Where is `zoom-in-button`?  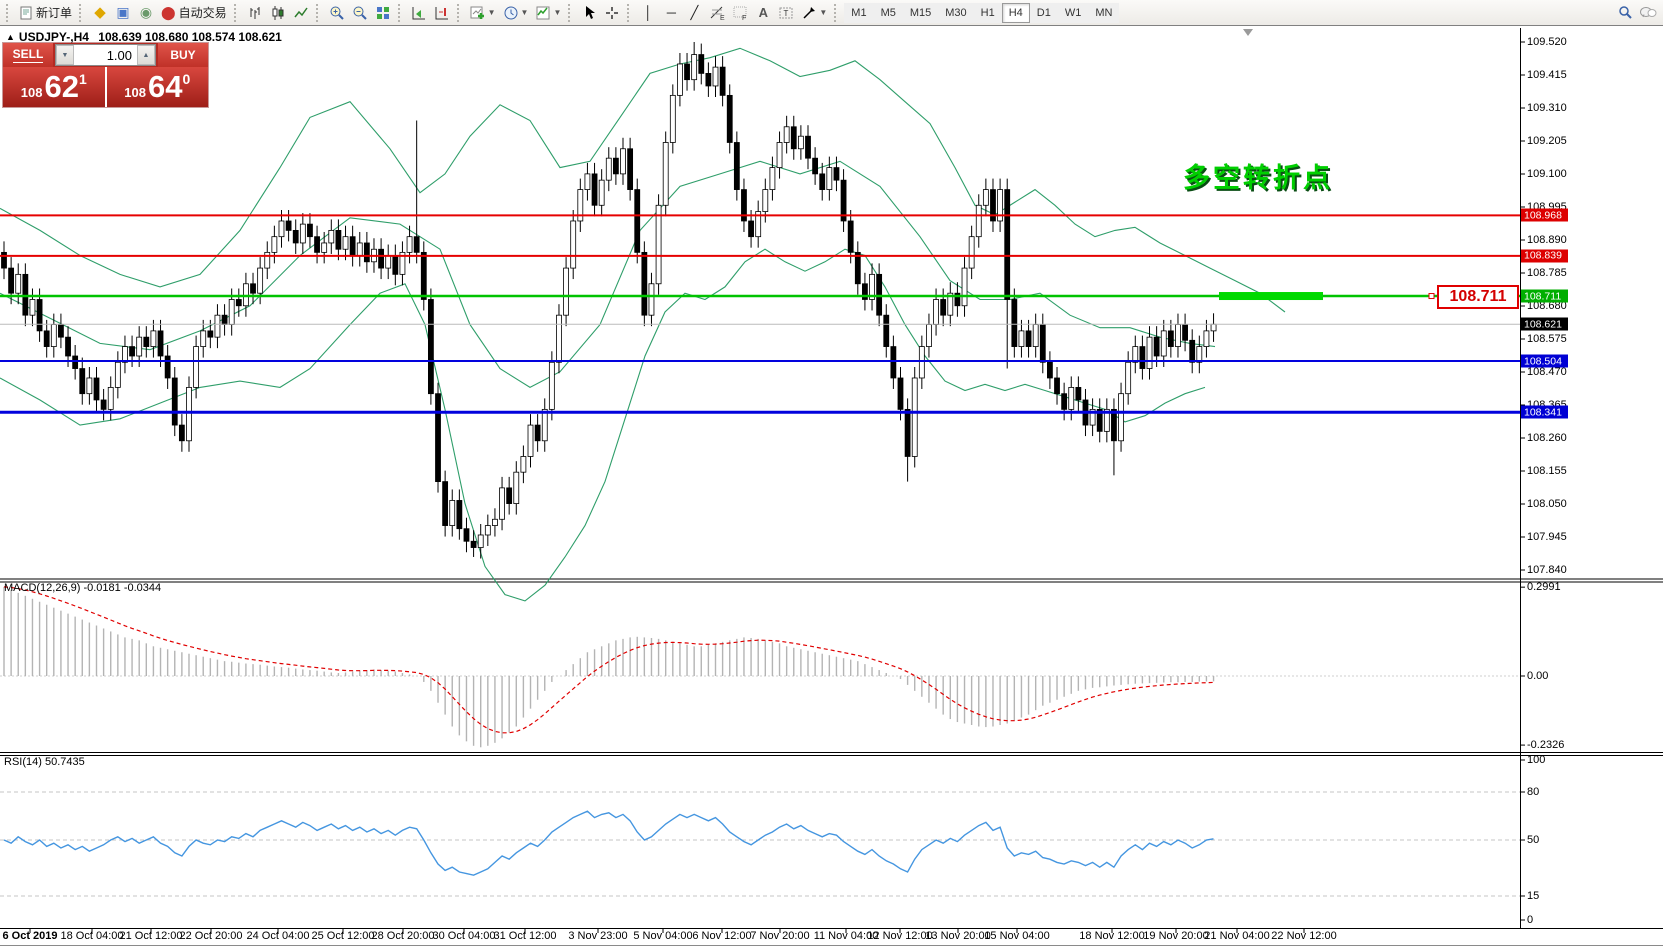
zoom-in-button is located at coordinates (337, 13).